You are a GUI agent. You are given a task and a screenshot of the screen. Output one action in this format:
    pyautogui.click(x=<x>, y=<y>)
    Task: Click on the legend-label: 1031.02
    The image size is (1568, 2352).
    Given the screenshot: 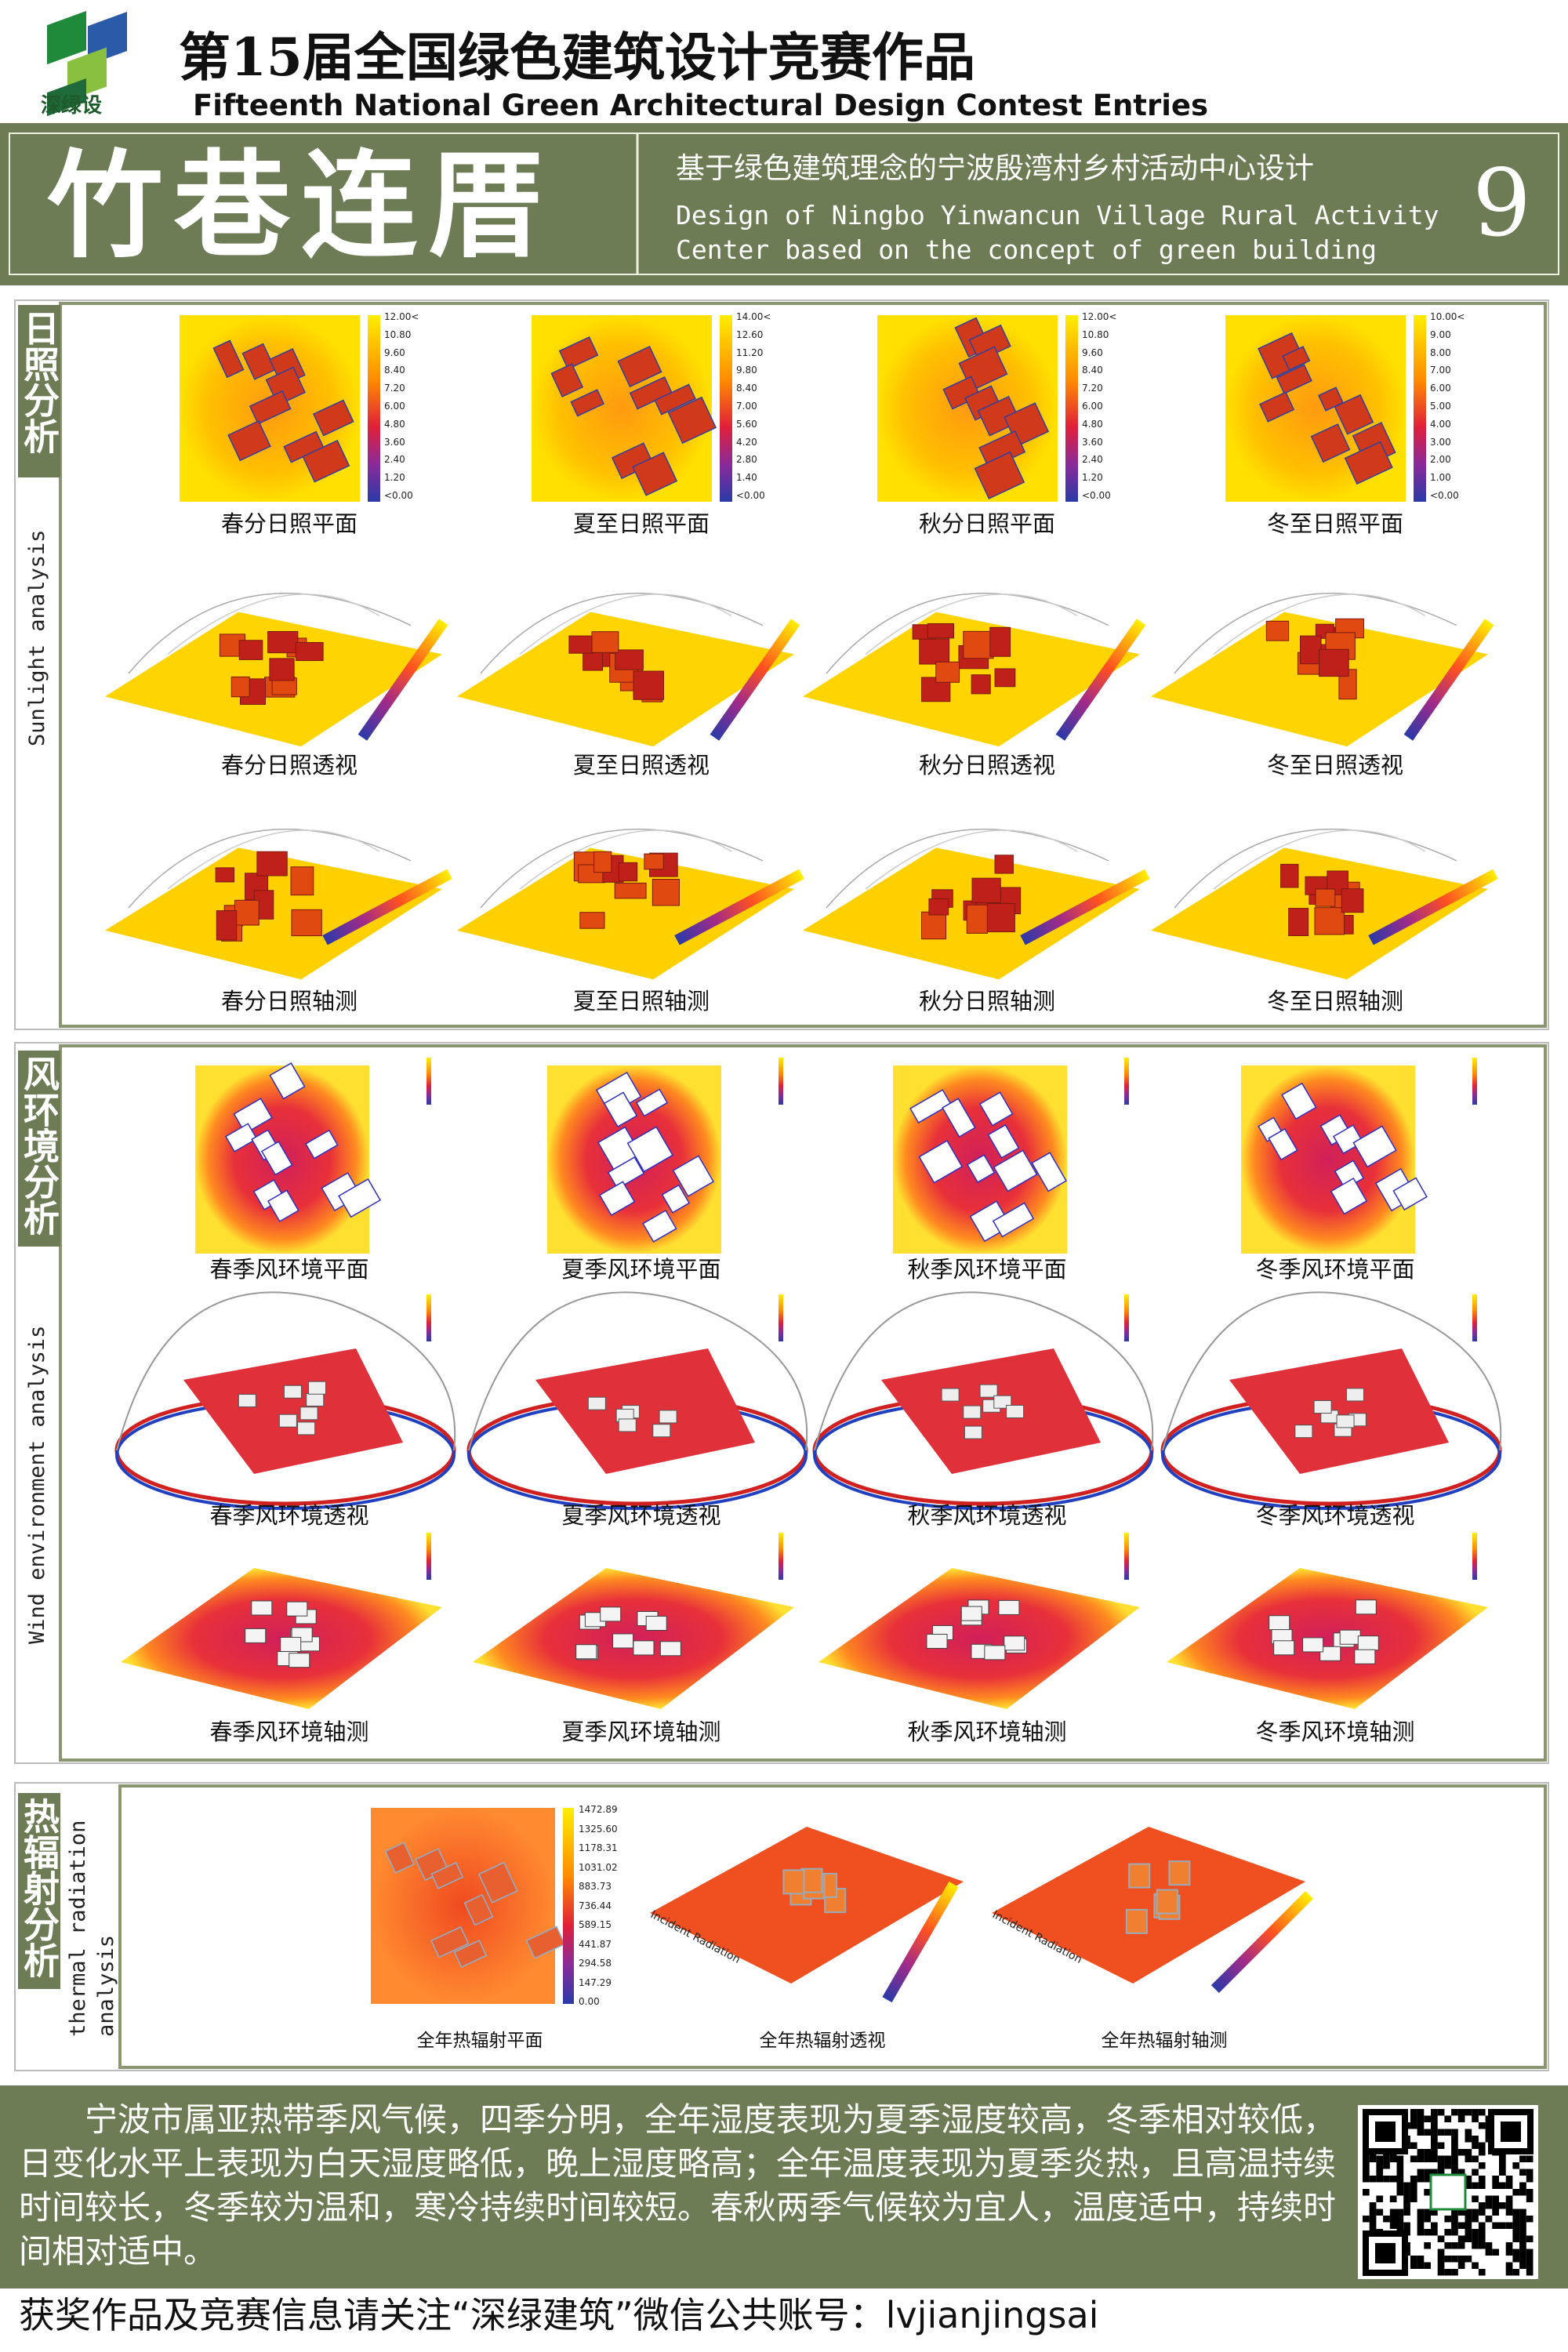 What is the action you would take?
    pyautogui.click(x=598, y=1867)
    